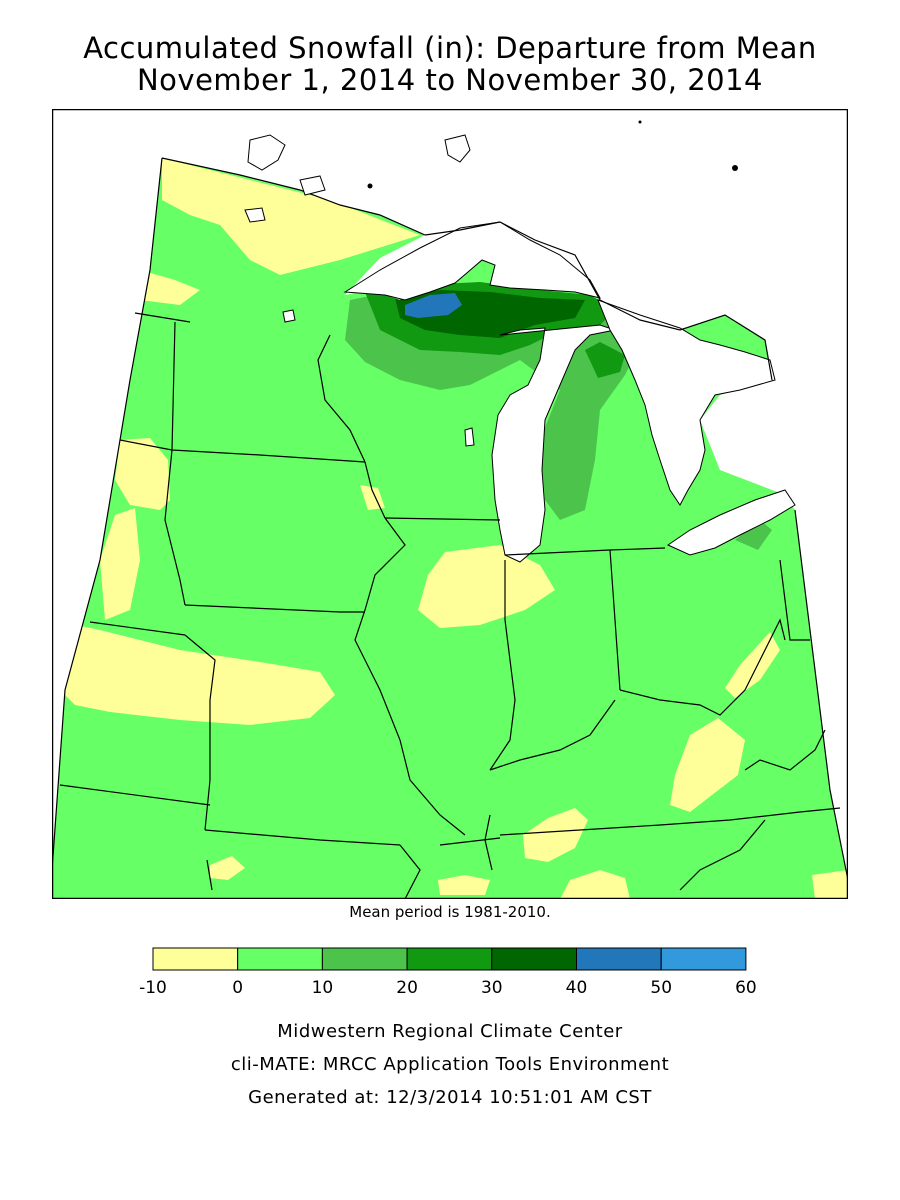 The image size is (900, 1200). Describe the element at coordinates (323, 988) in the screenshot. I see `legend-tick-label: 10` at that location.